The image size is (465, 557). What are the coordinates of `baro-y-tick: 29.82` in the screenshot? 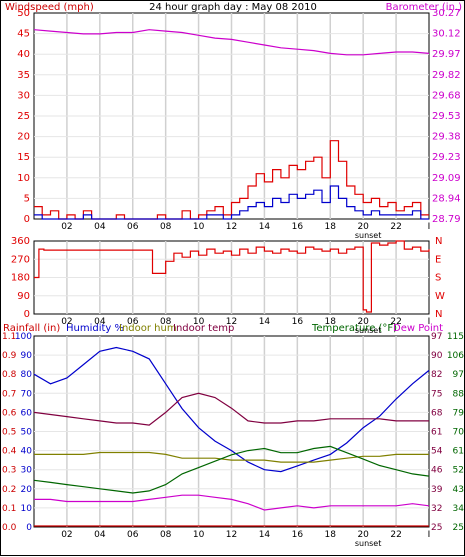 It's located at (446, 75).